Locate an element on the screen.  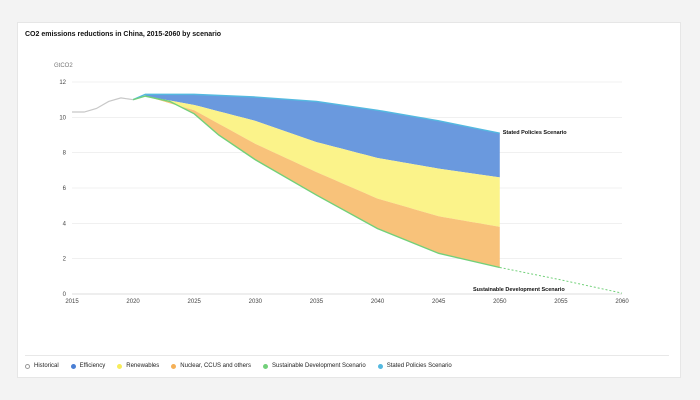
x-tick-label: 2015 is located at coordinates (72, 302).